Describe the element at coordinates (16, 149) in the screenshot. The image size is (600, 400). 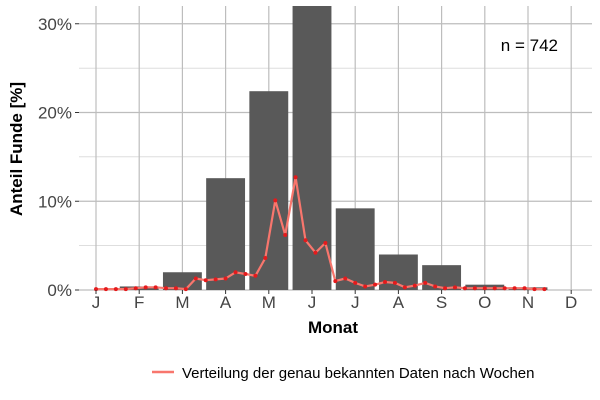
I see `y-axis-title: Anteil Funde [%]` at that location.